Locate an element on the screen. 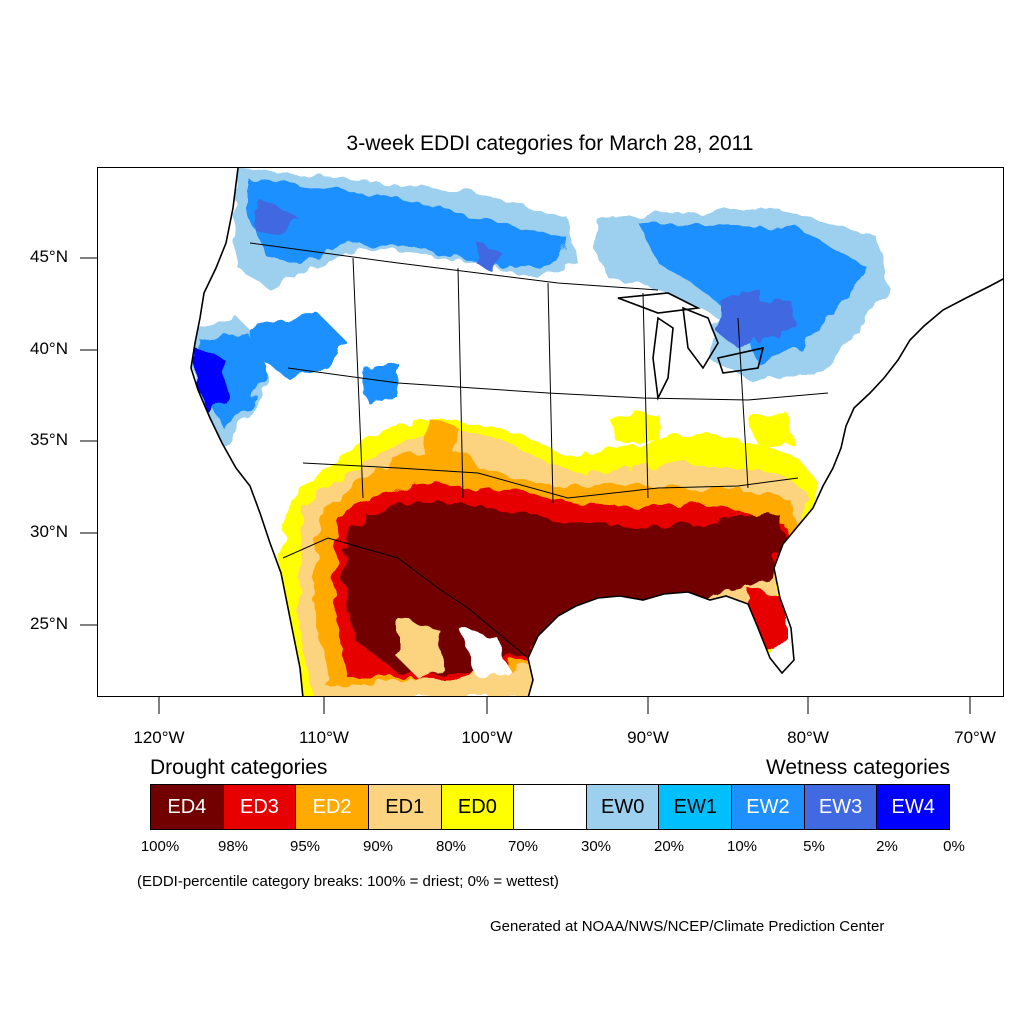  lon-tick-100: 100°W is located at coordinates (487, 737).